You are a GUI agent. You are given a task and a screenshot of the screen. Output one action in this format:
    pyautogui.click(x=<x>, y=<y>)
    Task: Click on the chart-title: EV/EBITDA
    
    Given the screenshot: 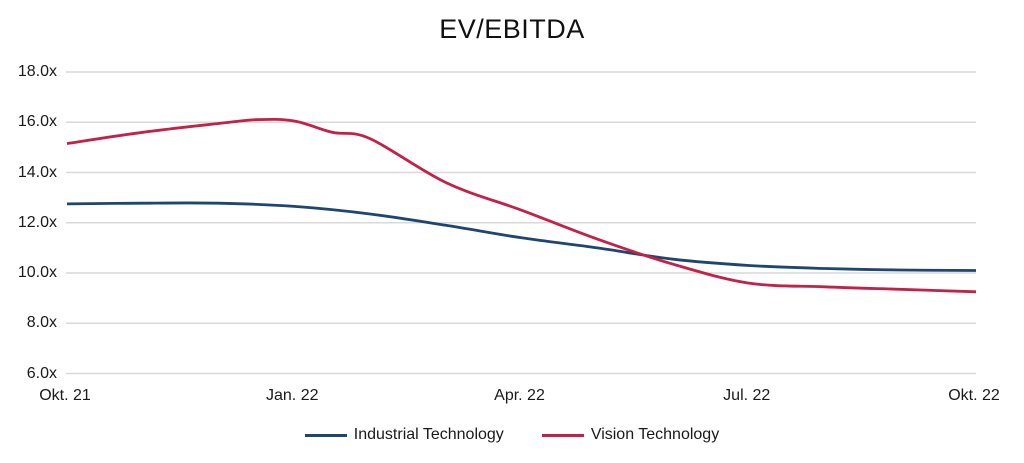 What is the action you would take?
    pyautogui.click(x=512, y=29)
    